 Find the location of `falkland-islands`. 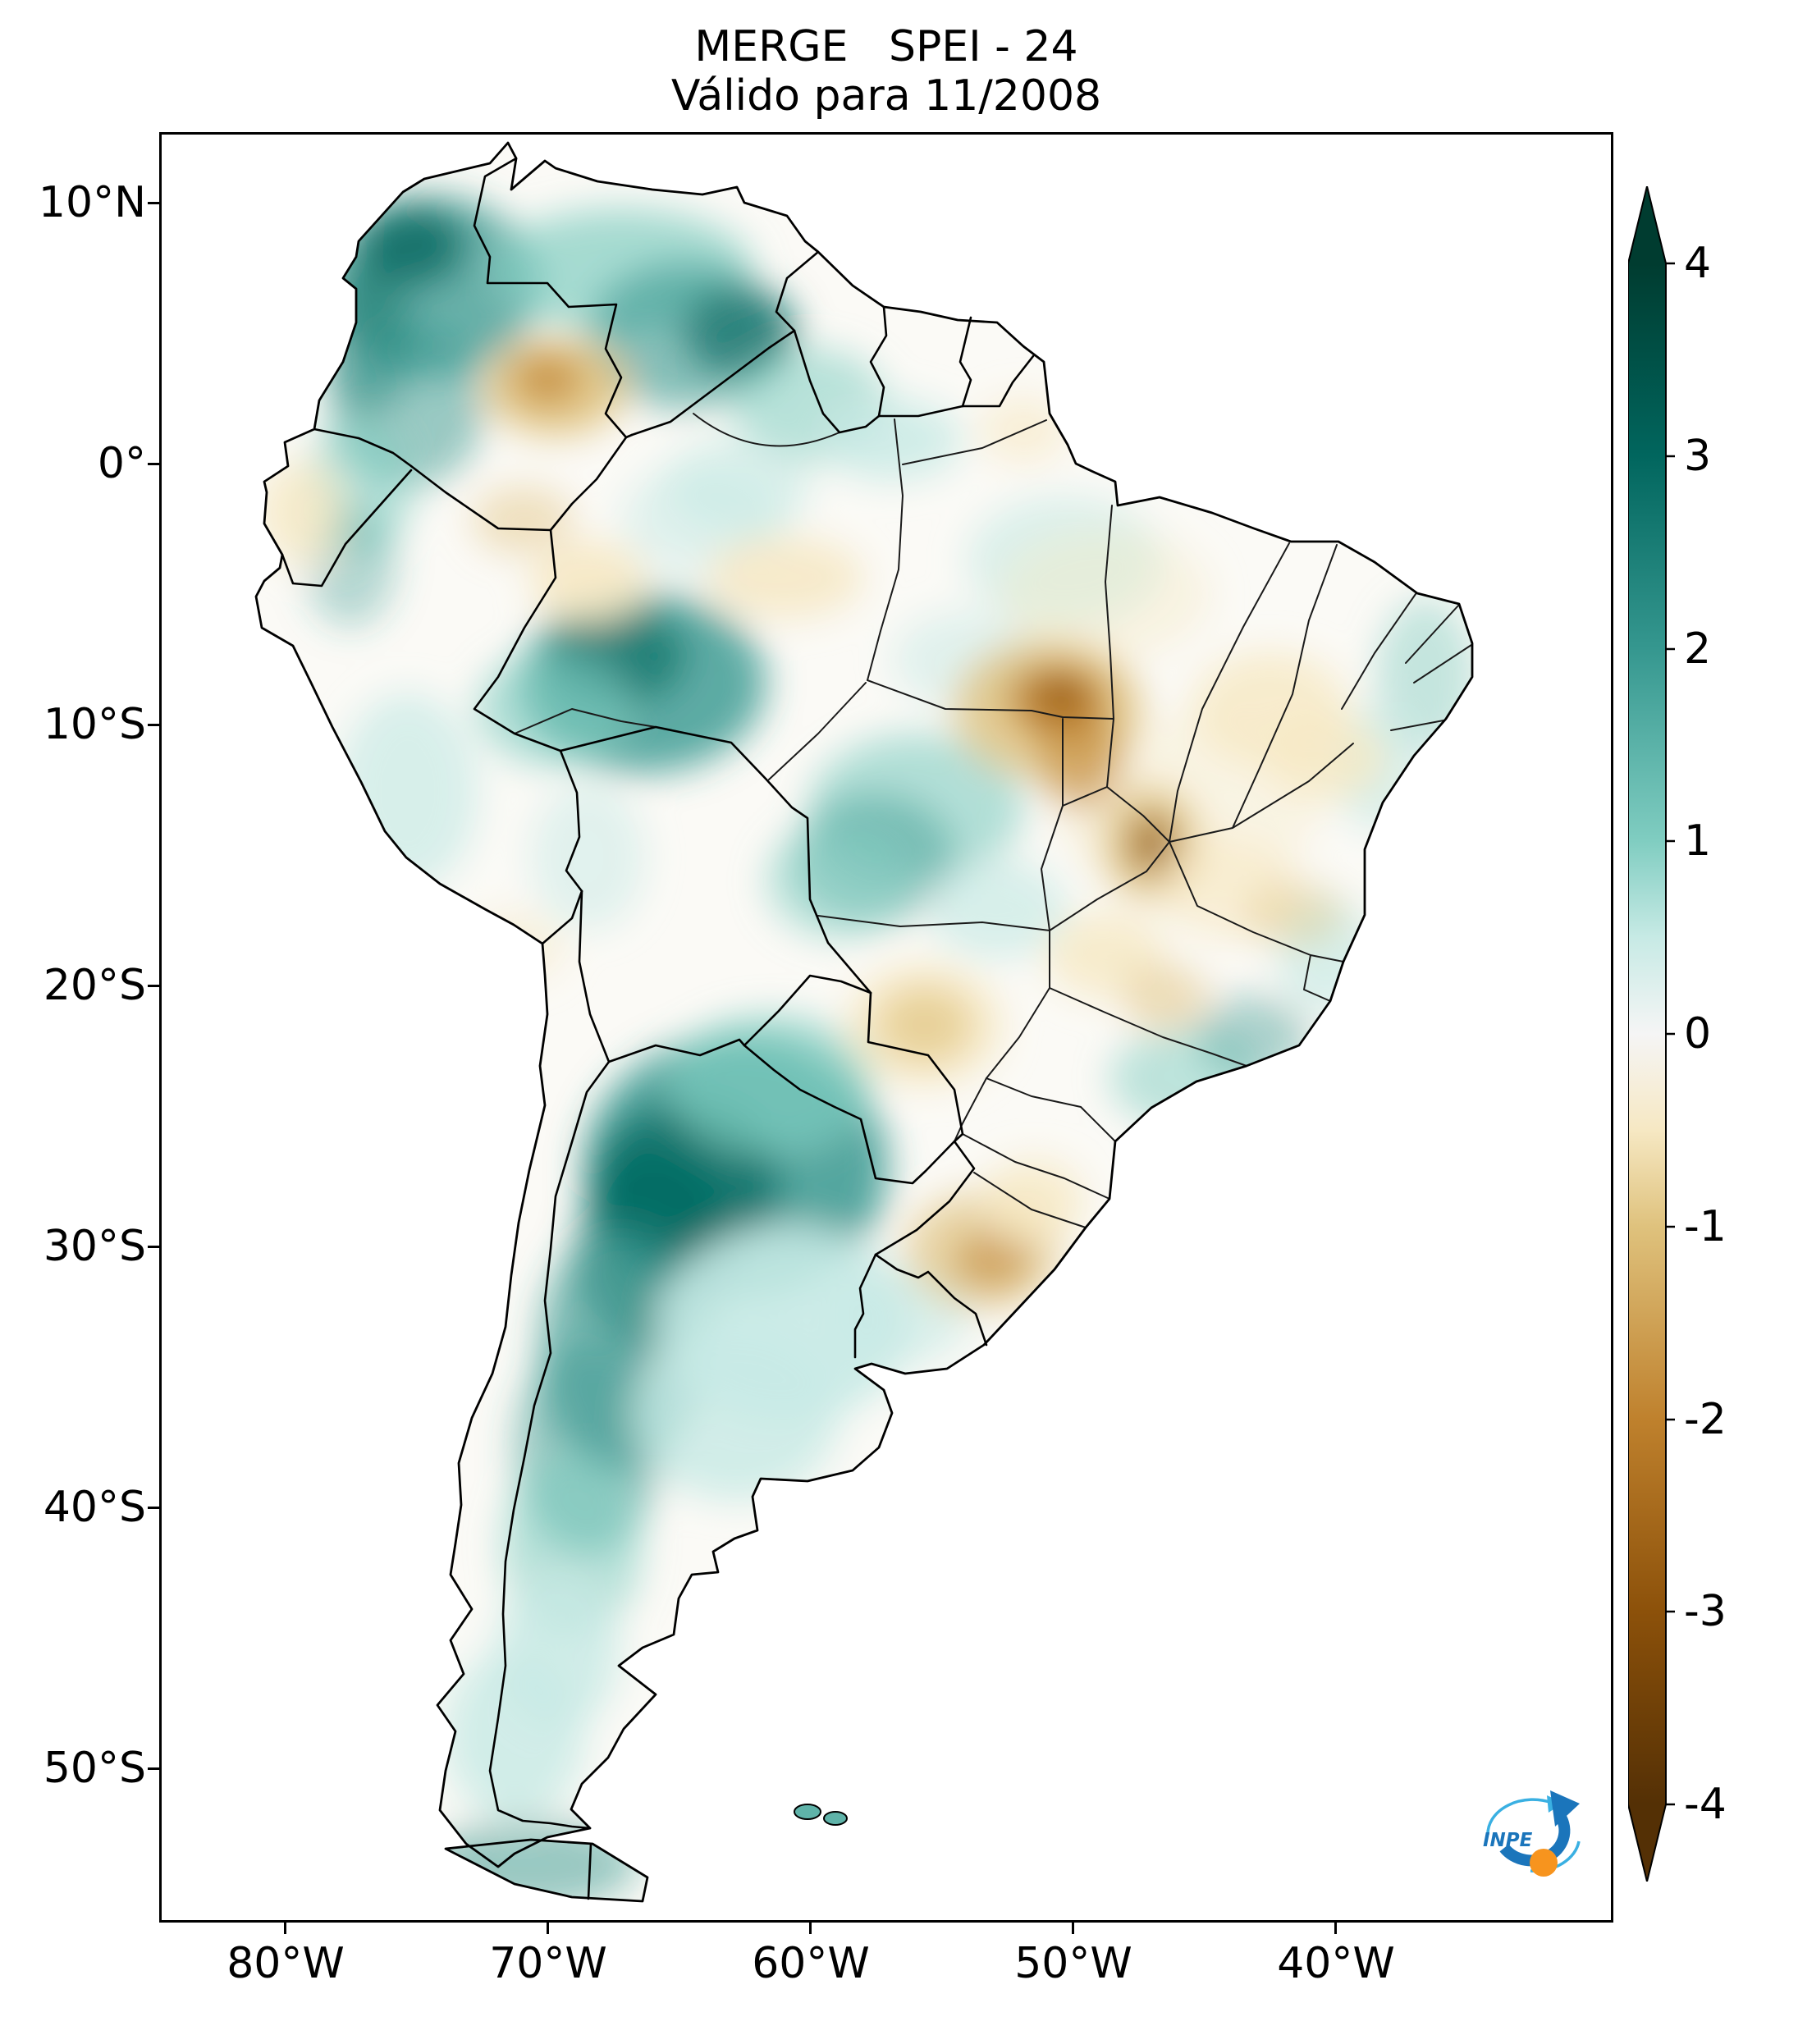

falkland-islands is located at coordinates (821, 1815).